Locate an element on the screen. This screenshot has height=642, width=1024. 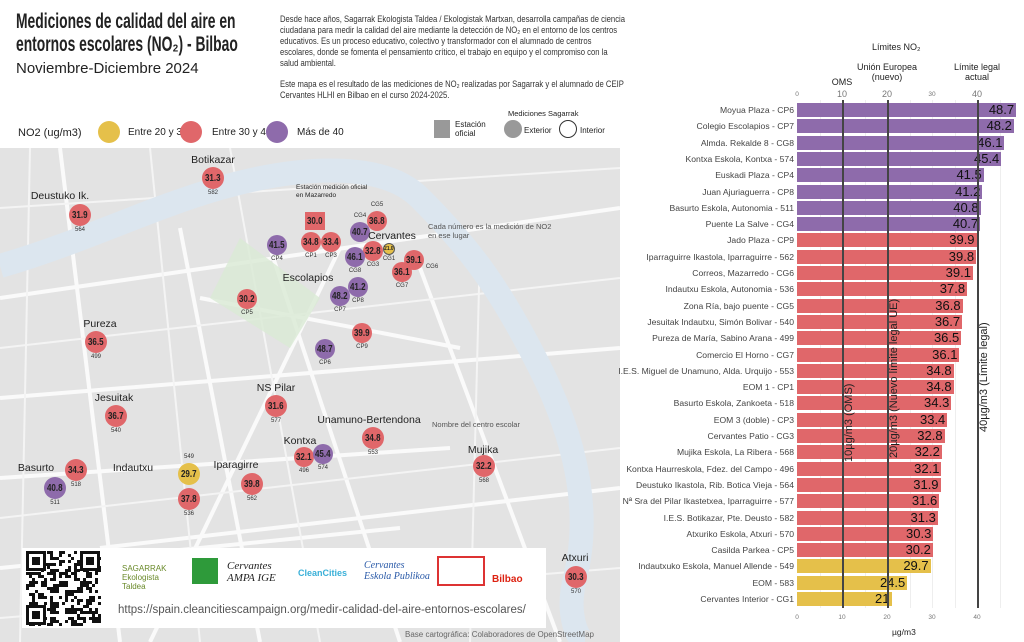
map-marker: 41.5 is located at coordinates (277, 245).